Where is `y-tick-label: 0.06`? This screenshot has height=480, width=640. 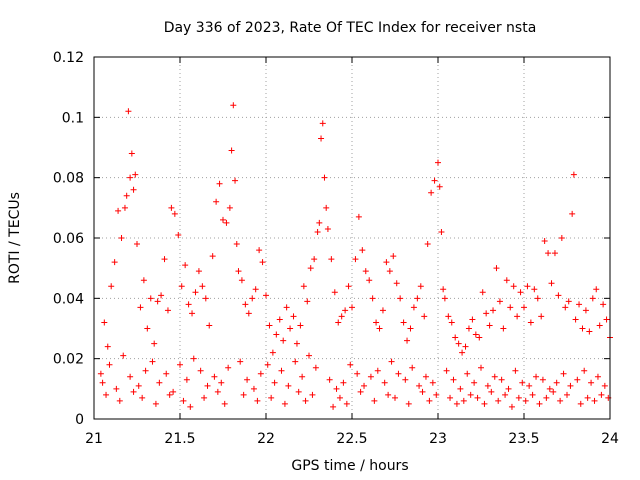 y-tick-label: 0.06 is located at coordinates (68, 239).